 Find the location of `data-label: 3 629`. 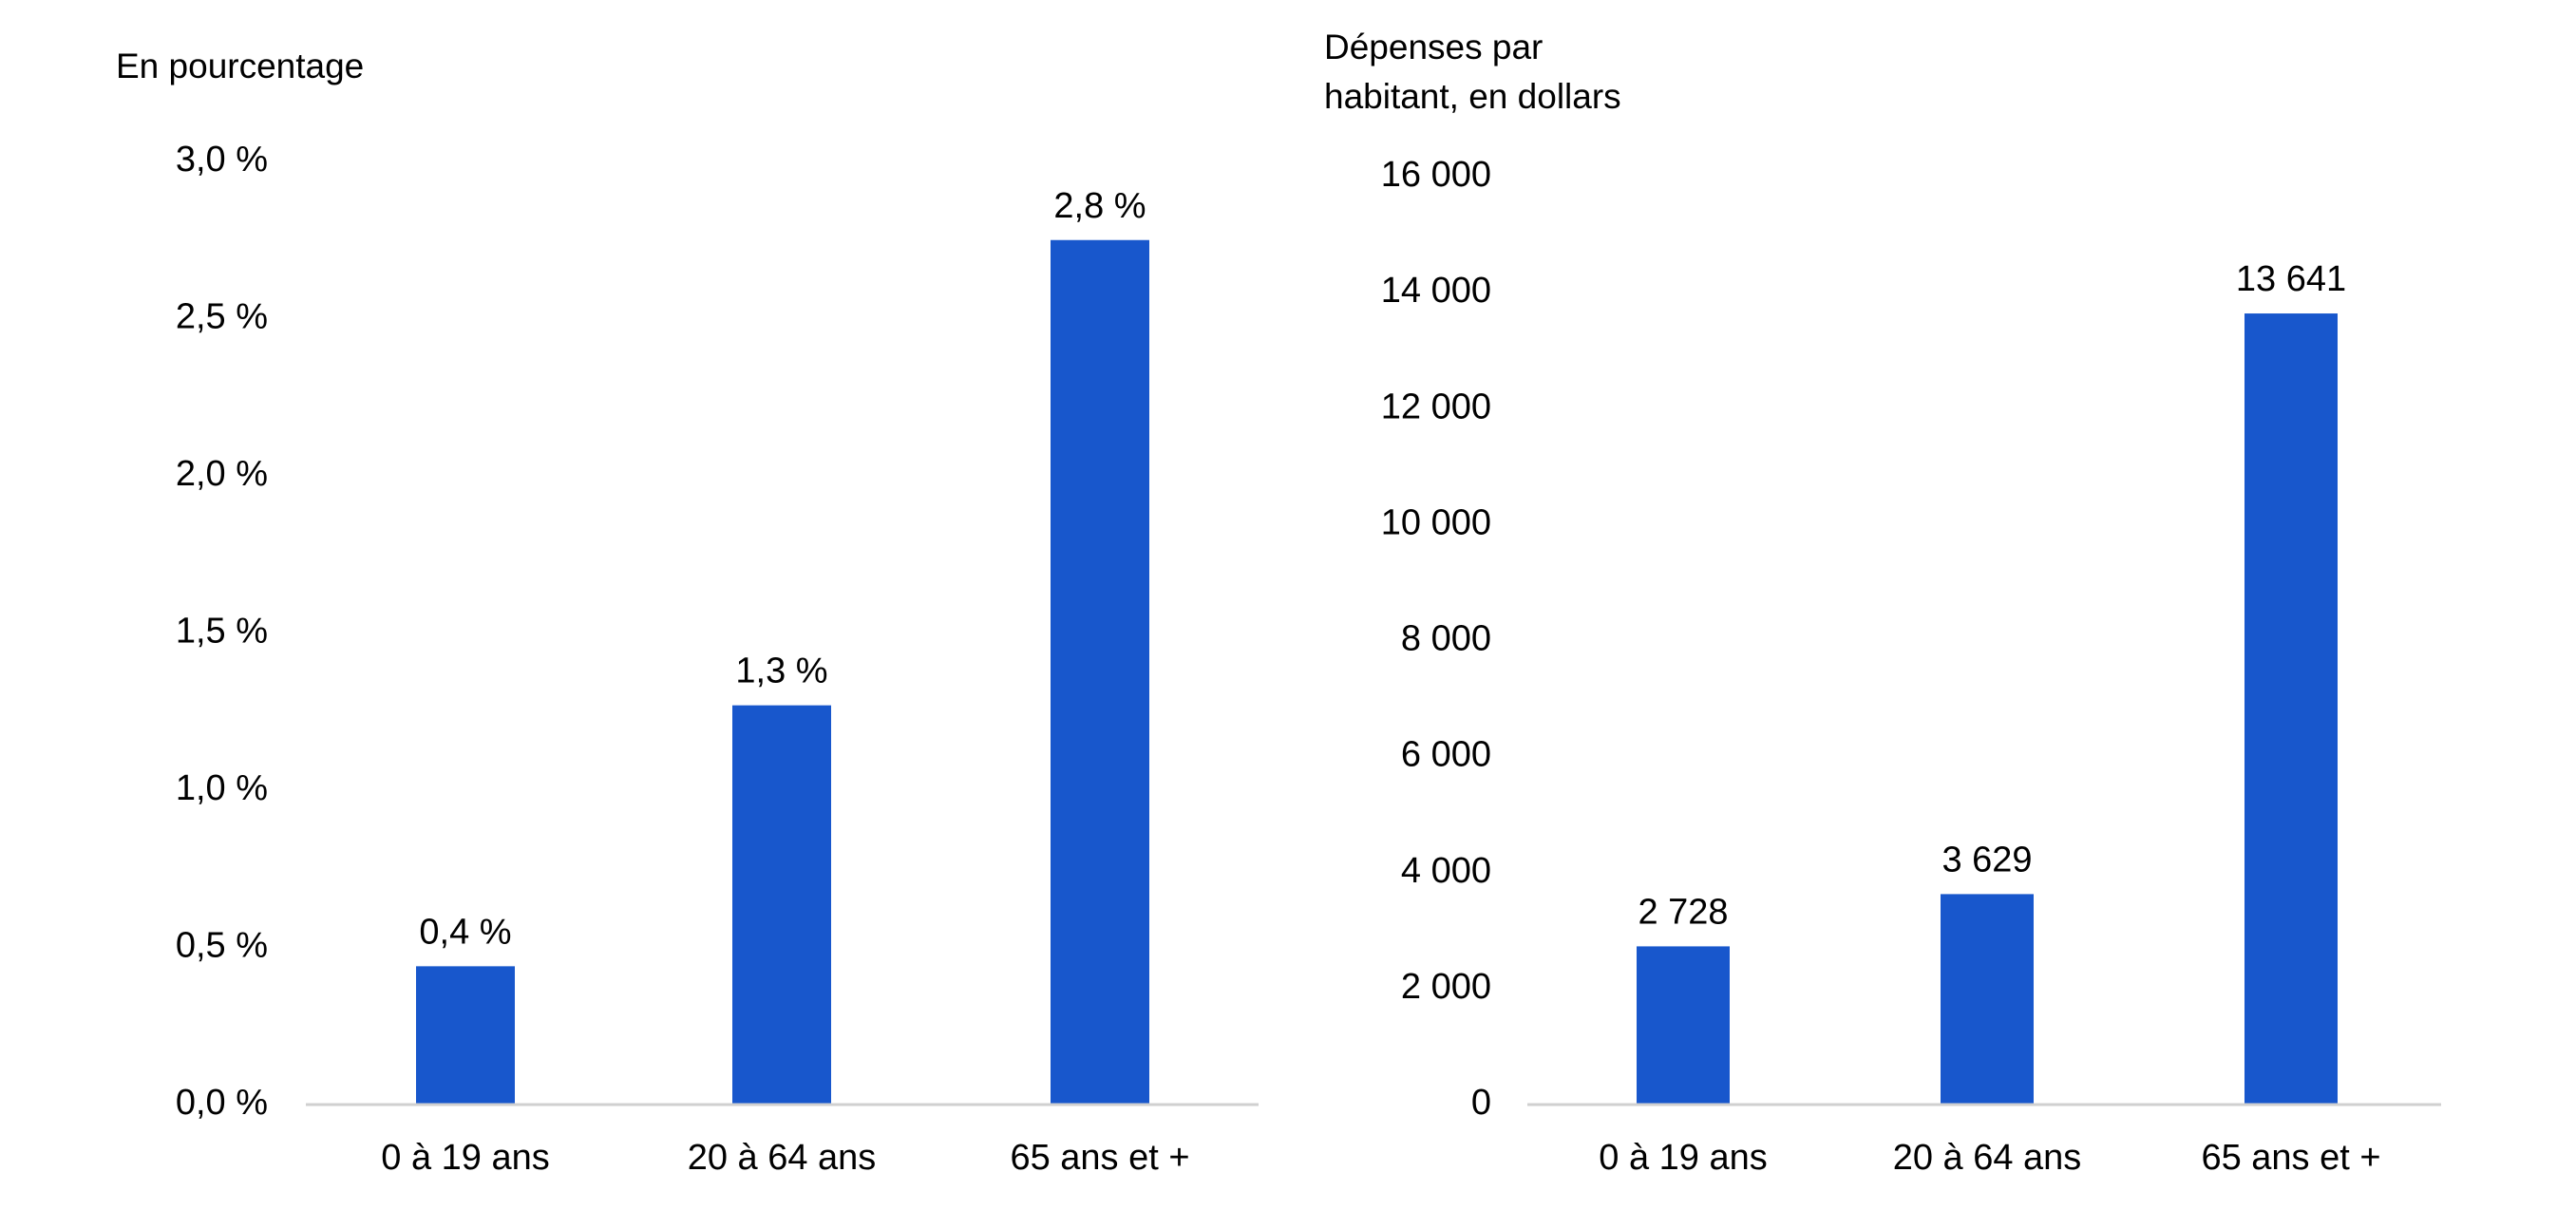

data-label: 3 629 is located at coordinates (1986, 859).